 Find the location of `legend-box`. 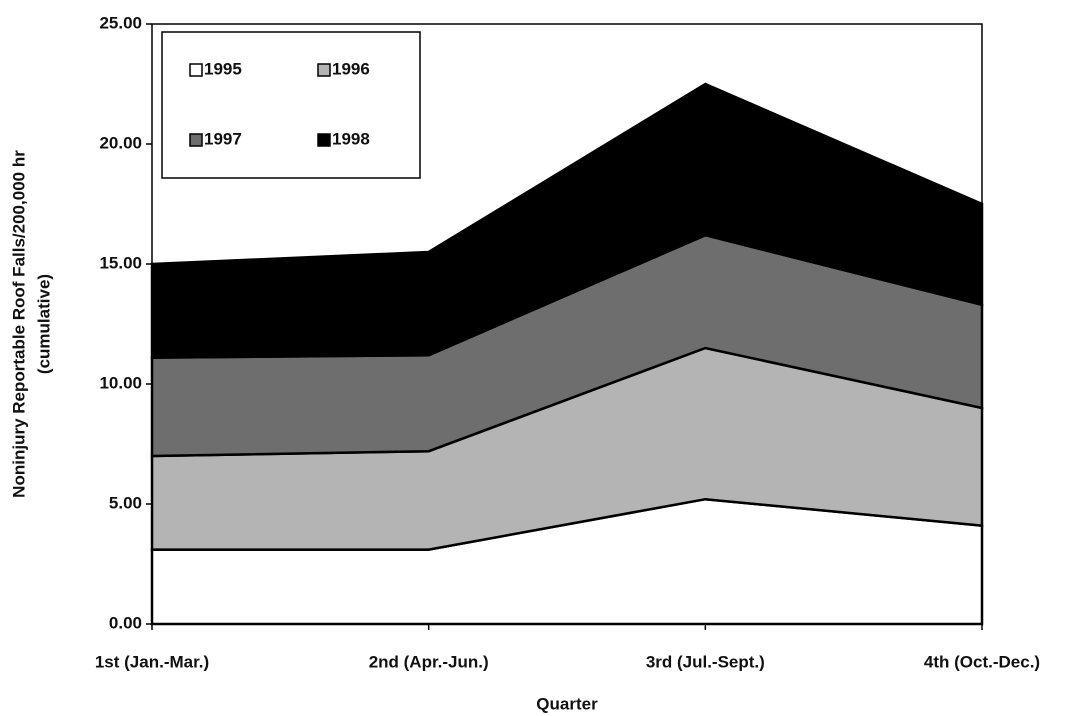

legend-box is located at coordinates (291, 105).